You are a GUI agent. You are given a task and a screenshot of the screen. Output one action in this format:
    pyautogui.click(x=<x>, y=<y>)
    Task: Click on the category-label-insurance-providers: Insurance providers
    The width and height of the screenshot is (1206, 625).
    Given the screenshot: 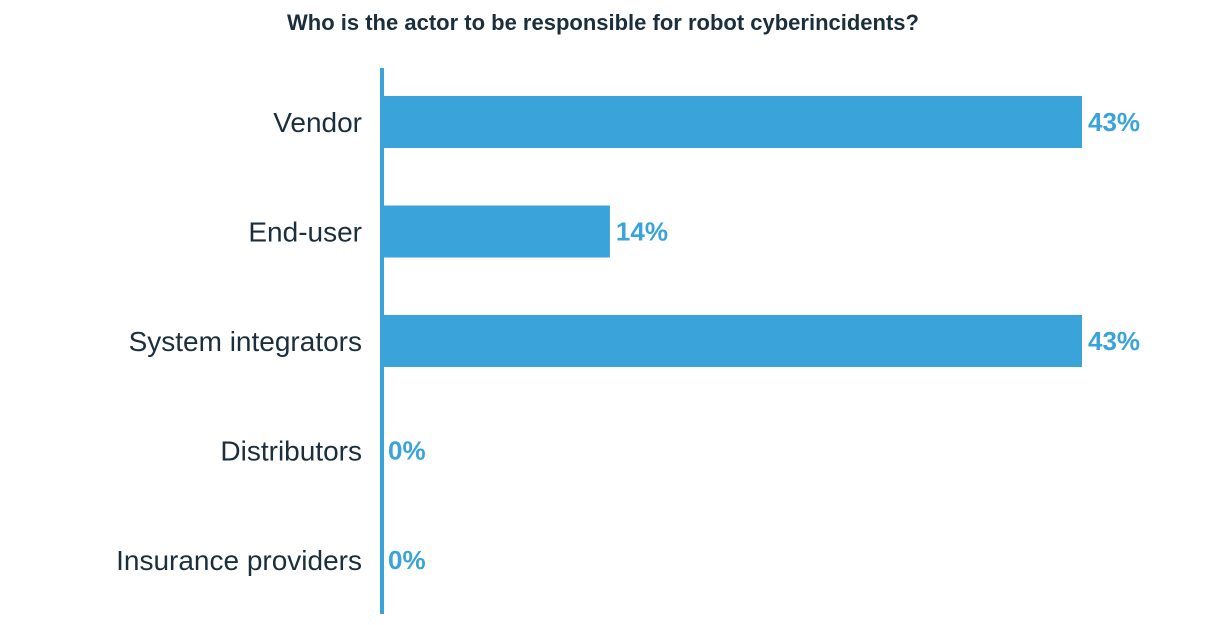 What is the action you would take?
    pyautogui.click(x=239, y=560)
    